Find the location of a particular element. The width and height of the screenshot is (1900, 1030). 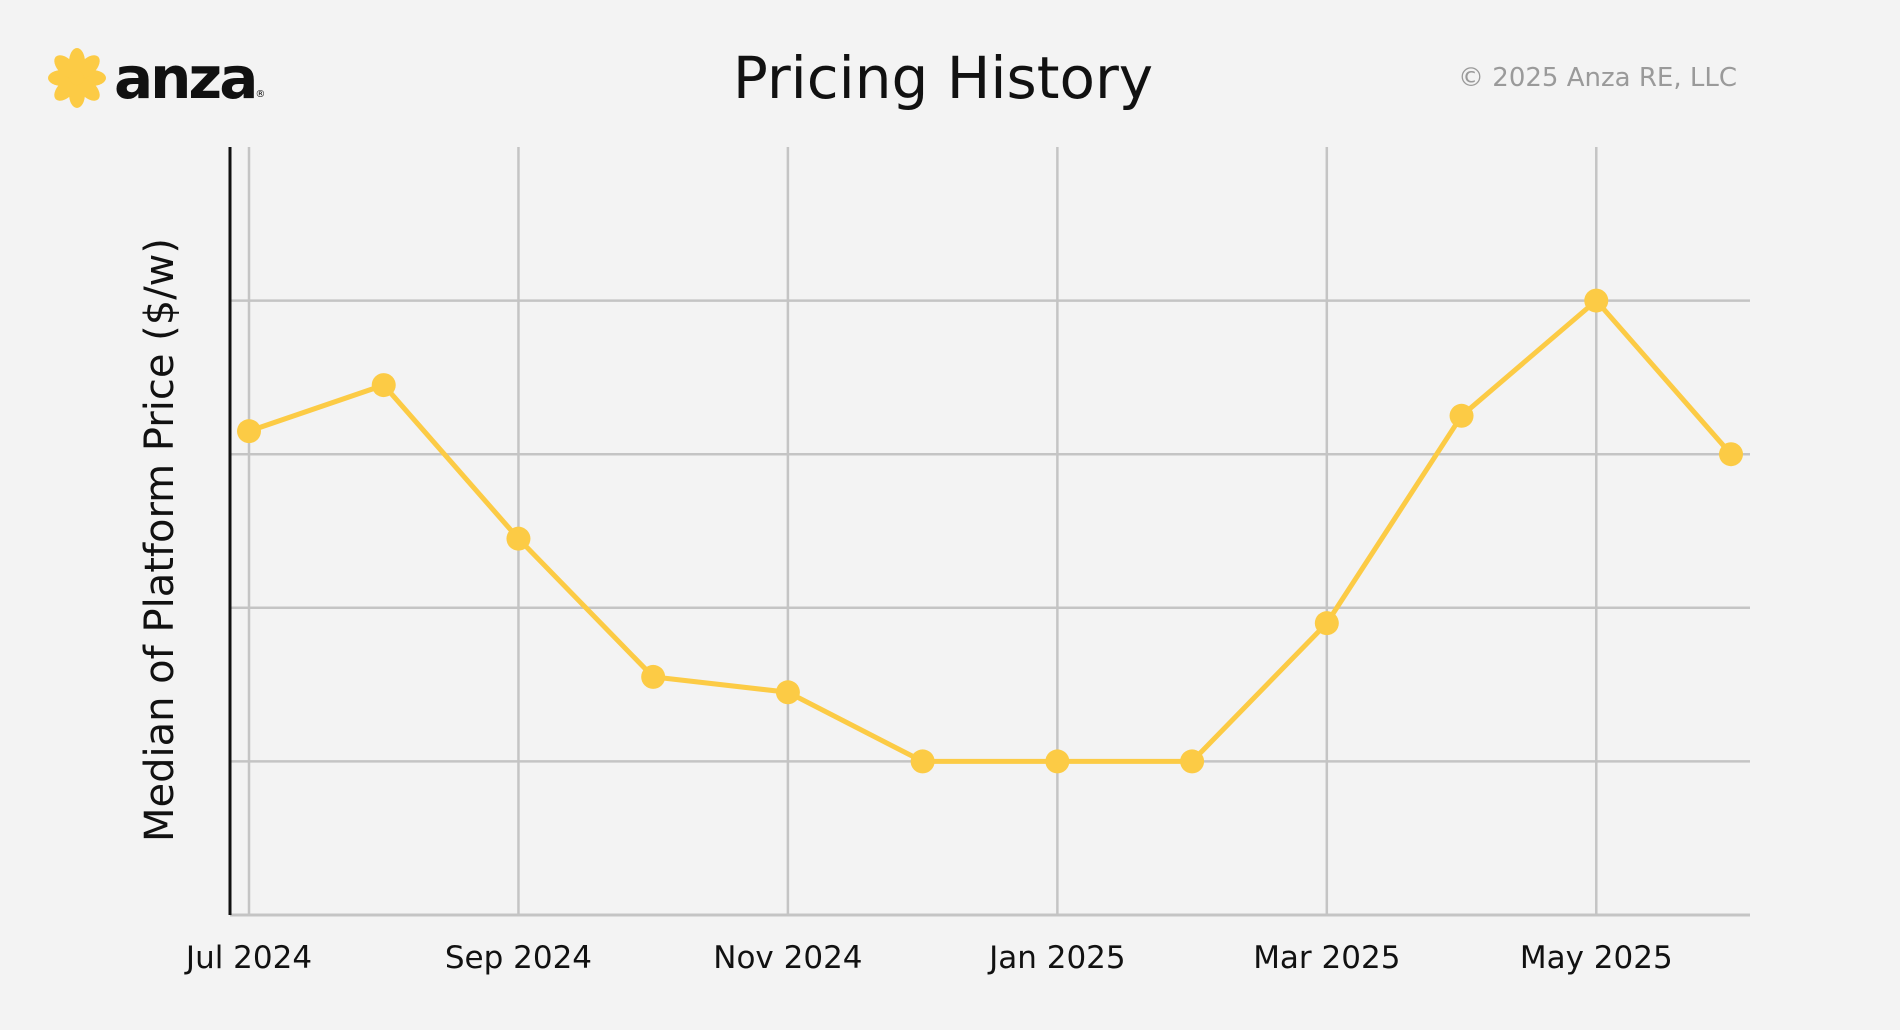

logo-wordmark: anza is located at coordinates (186, 78).